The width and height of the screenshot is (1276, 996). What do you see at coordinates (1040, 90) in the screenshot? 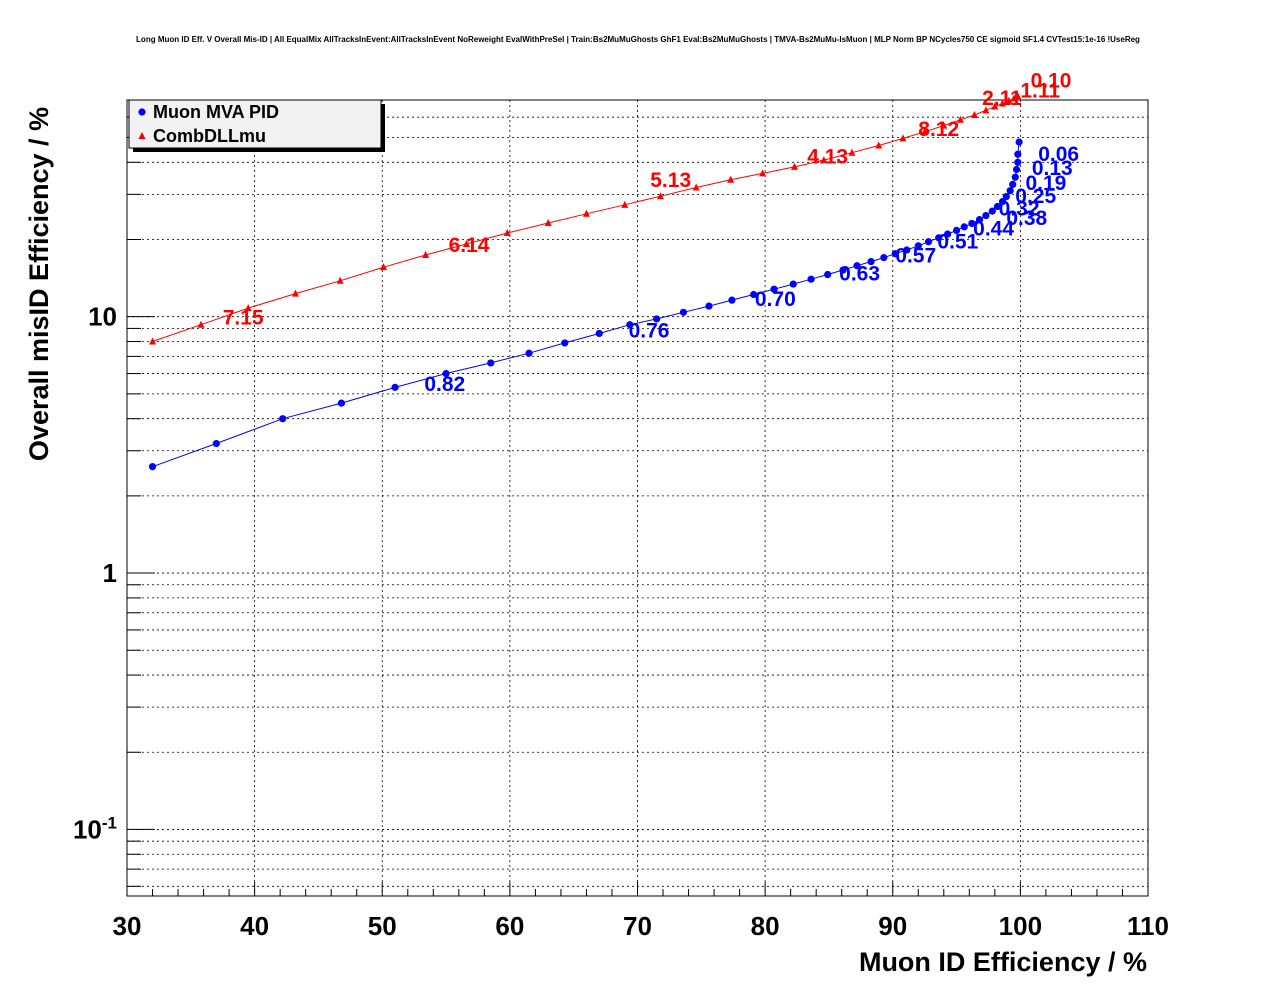
I see `data-label: 1.11` at bounding box center [1040, 90].